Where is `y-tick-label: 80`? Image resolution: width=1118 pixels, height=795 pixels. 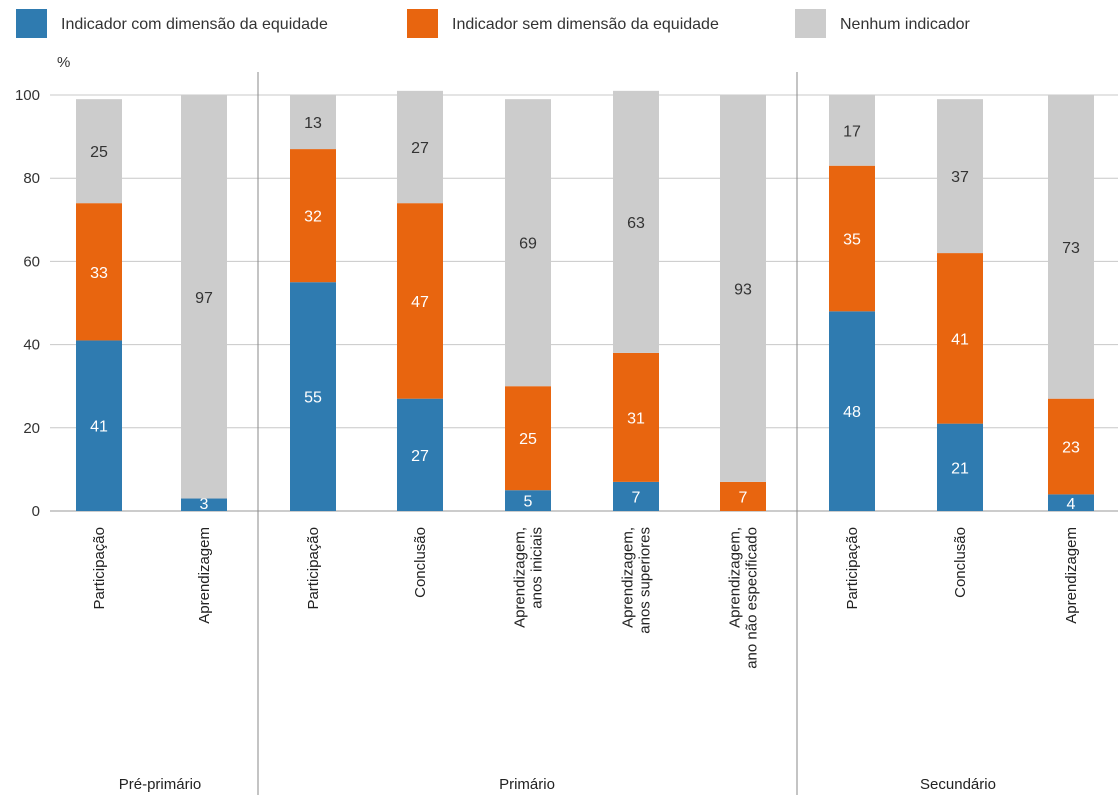 y-tick-label: 80 is located at coordinates (31, 178).